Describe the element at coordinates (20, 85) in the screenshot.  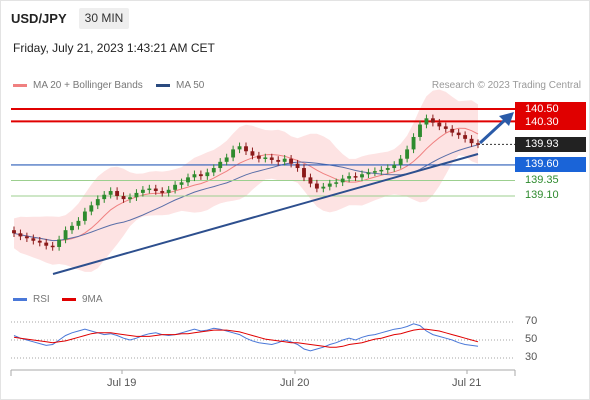
I see `legend-bb-swatch` at that location.